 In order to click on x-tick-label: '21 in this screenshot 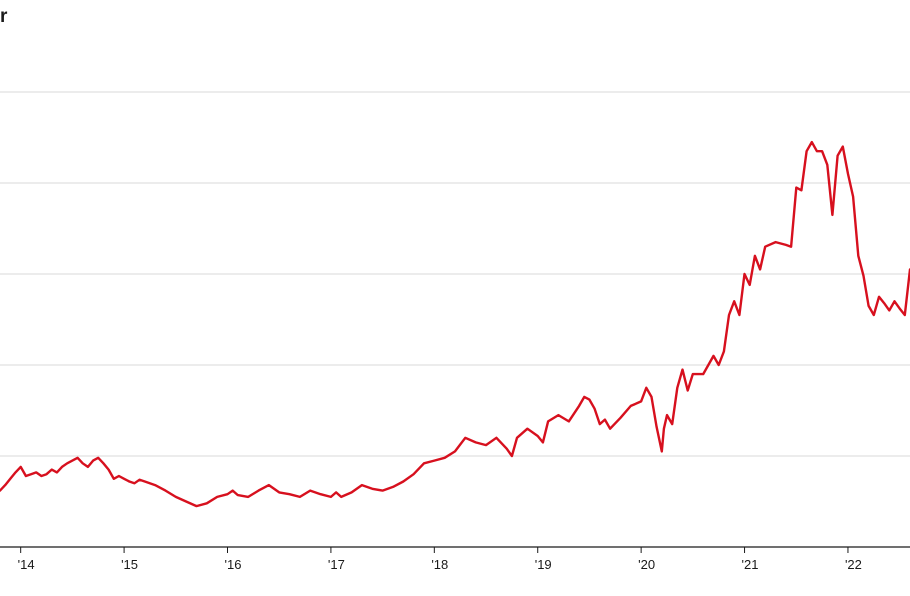, I will do `click(750, 564)`.